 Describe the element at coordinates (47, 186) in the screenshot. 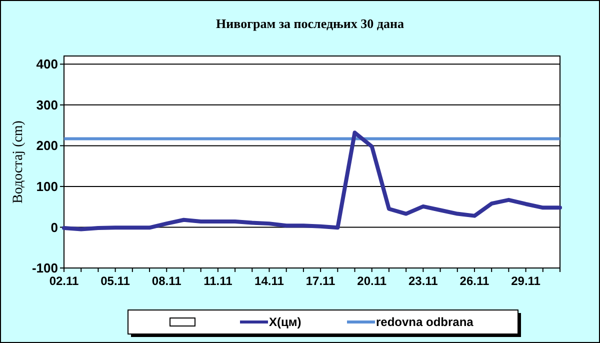

I see `y-tick-label: 100` at that location.